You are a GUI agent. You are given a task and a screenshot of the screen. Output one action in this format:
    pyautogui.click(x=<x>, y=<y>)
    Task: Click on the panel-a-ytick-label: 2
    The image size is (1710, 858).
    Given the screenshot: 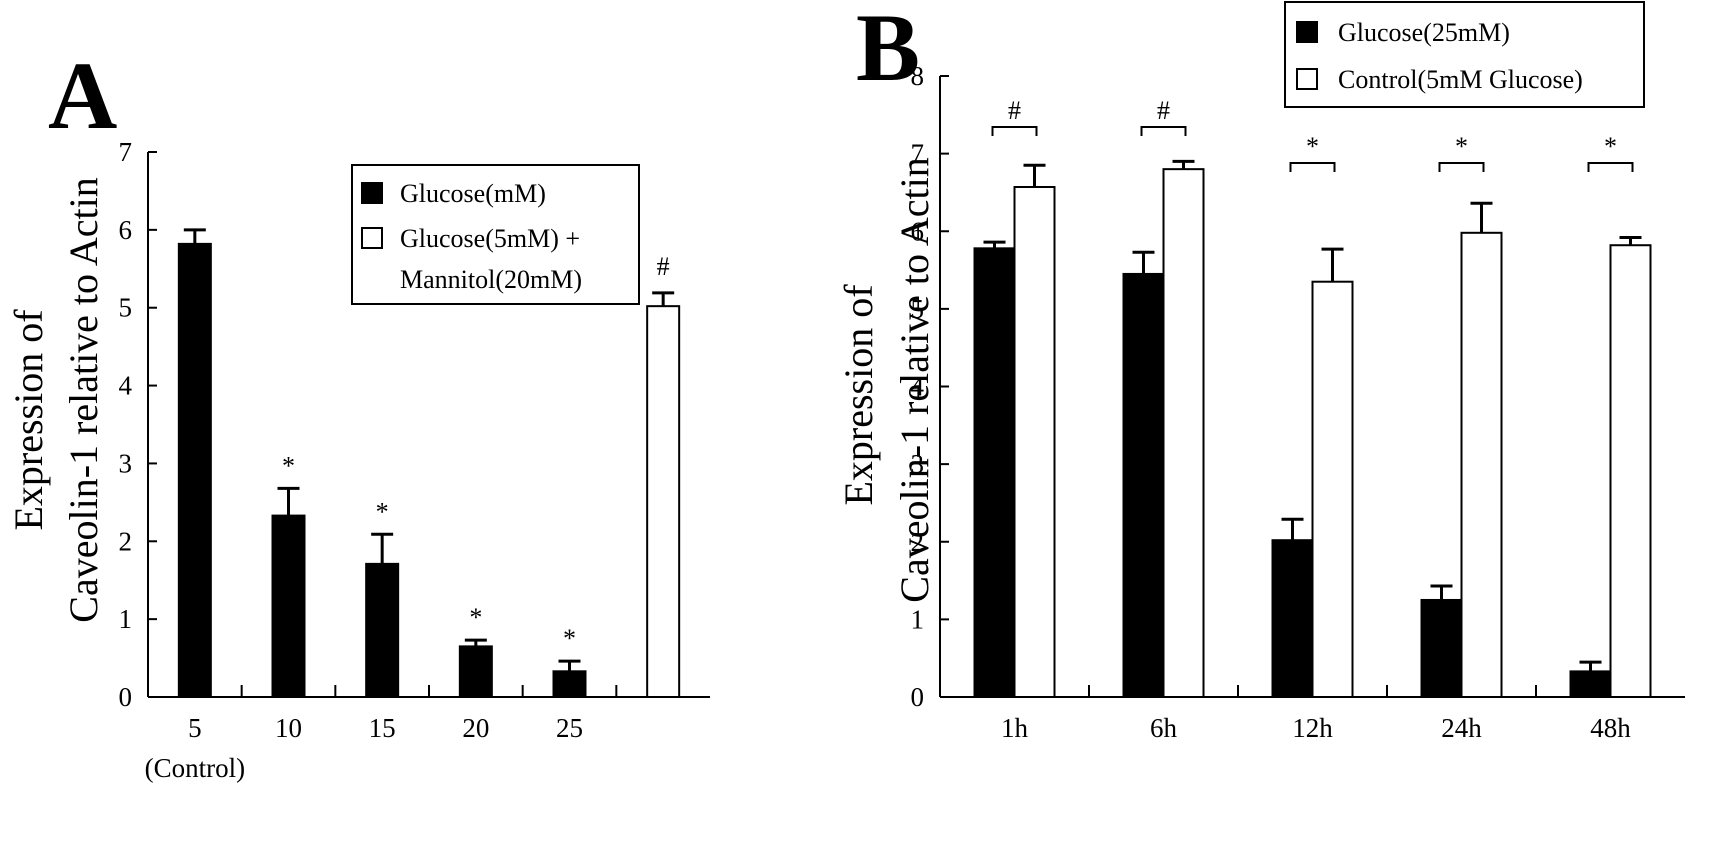 What is the action you would take?
    pyautogui.click(x=126, y=541)
    